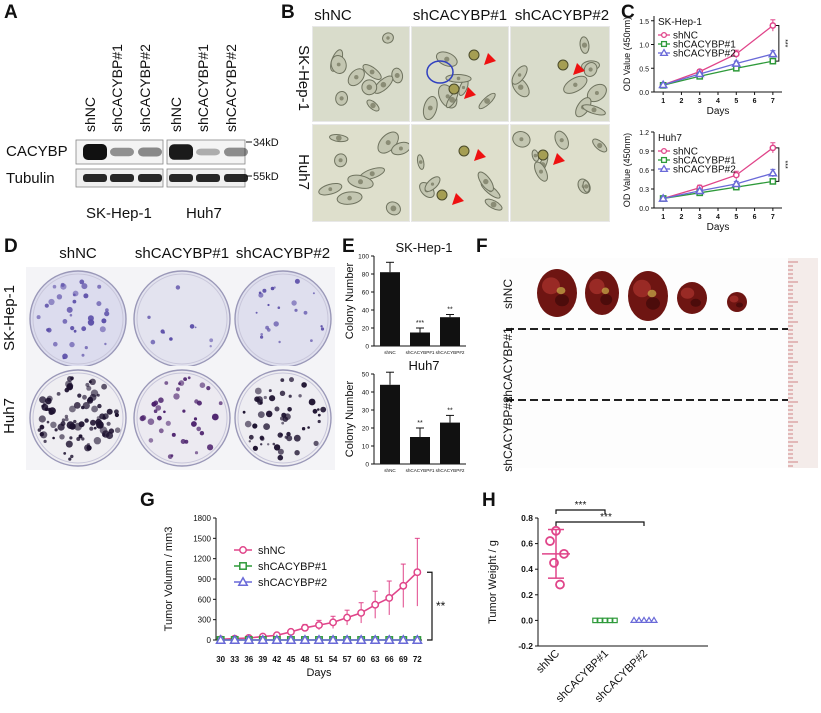  I want to click on morph-row-huh7: Huh7, so click(303, 172).